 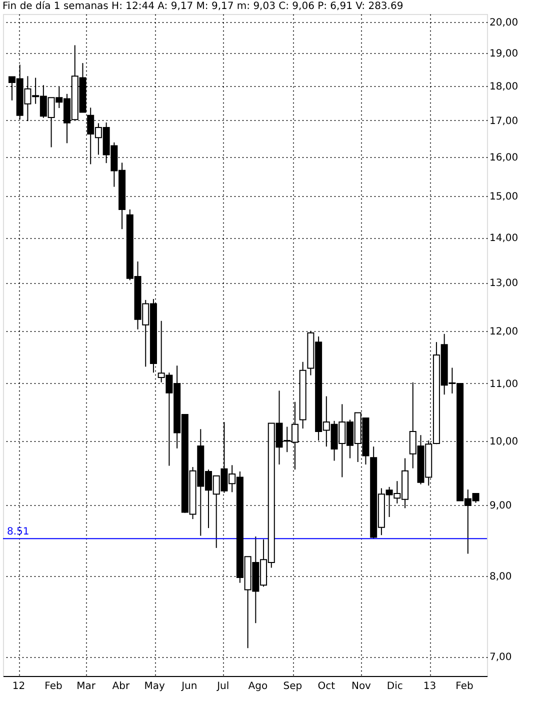 I want to click on y-tick-label: 7,00, so click(x=501, y=658).